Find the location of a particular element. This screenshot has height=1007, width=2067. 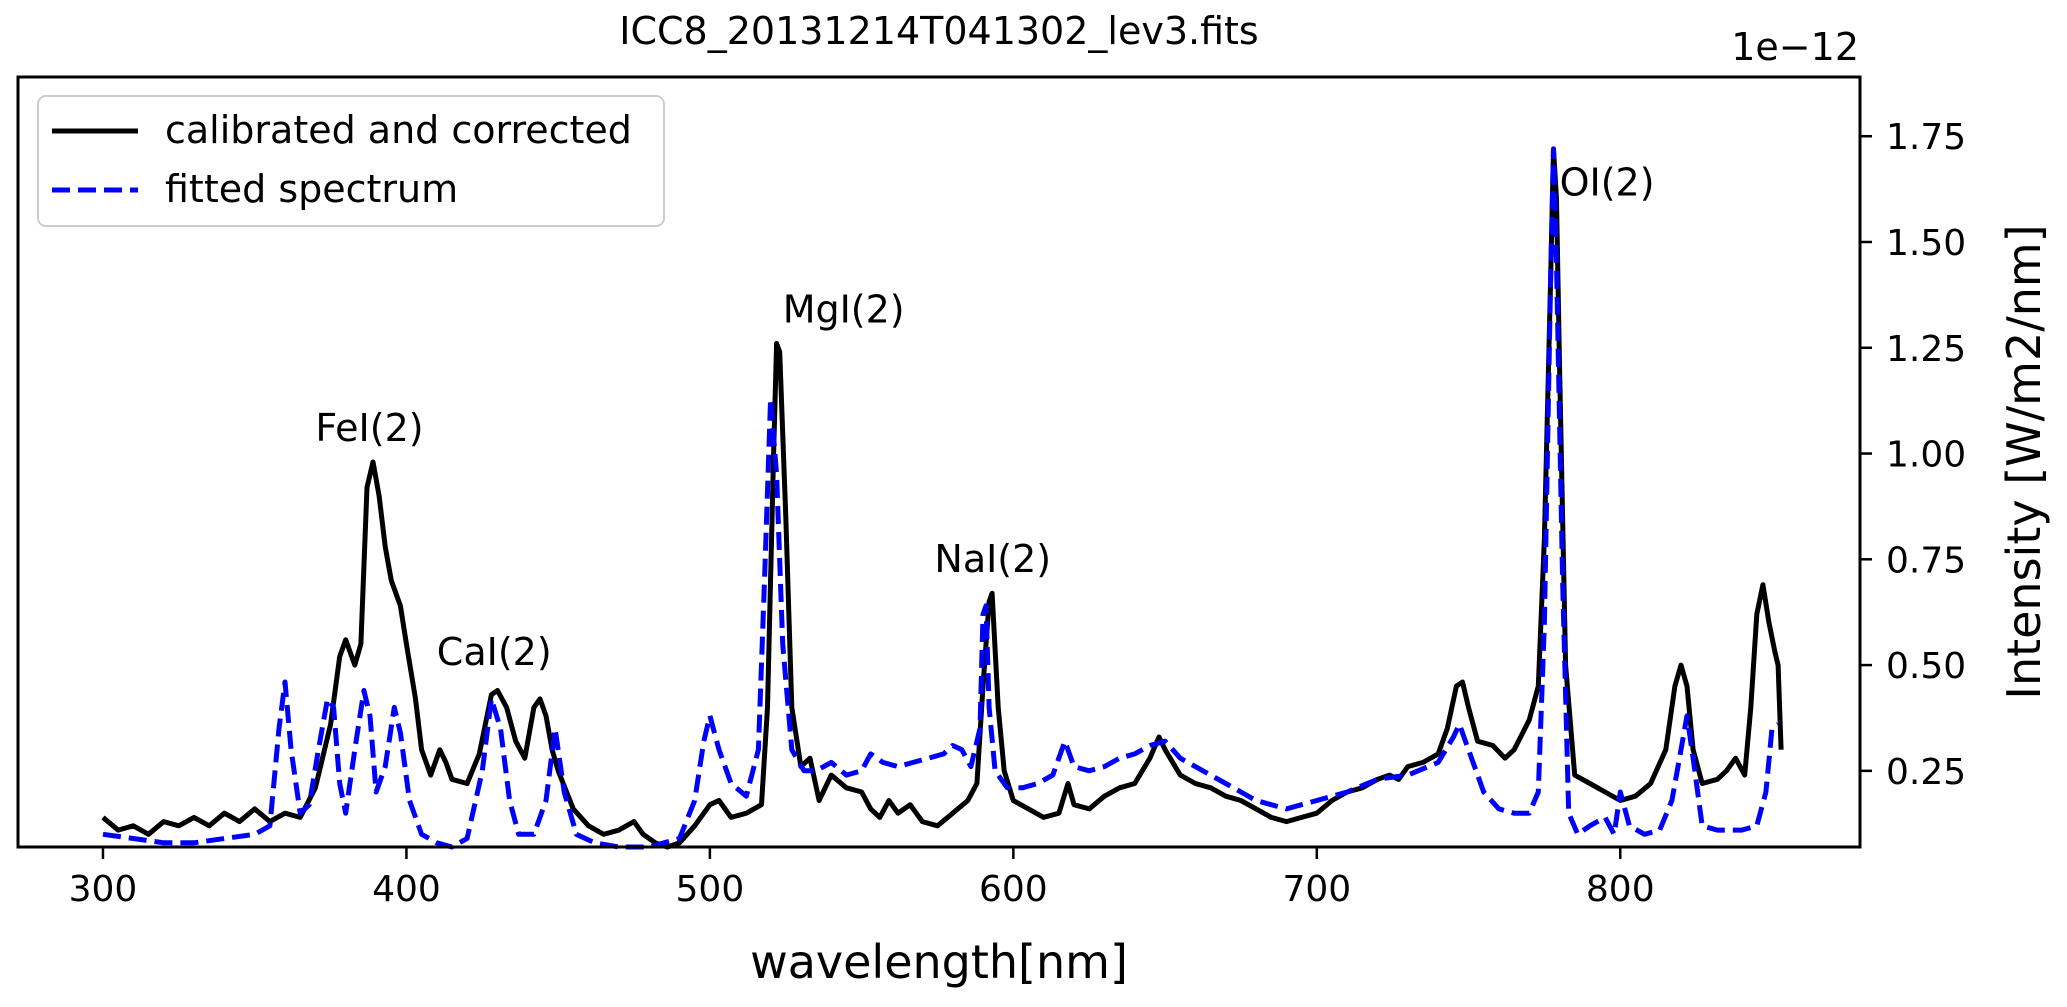

x-axis-ticks: 300 400 500 600 700 800 is located at coordinates (862, 878).